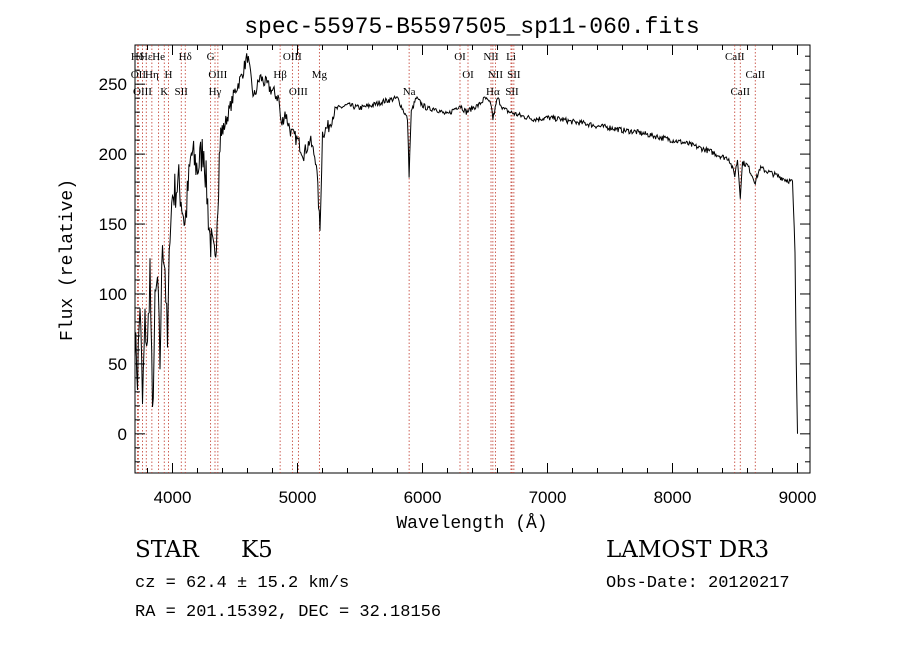 Image resolution: width=900 pixels, height=649 pixels. What do you see at coordinates (169, 75) in the screenshot?
I see `line-label: H` at bounding box center [169, 75].